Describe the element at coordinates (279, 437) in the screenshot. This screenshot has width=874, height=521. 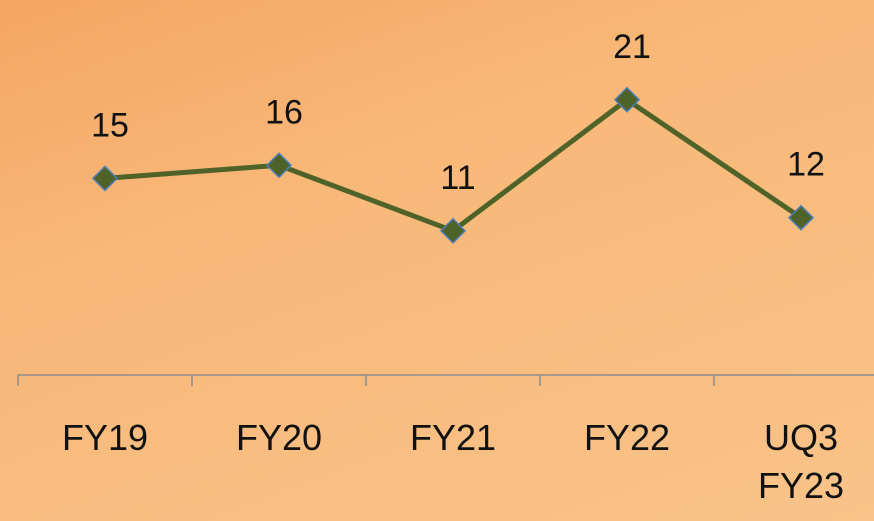
I see `x-tick-label: FY20` at that location.